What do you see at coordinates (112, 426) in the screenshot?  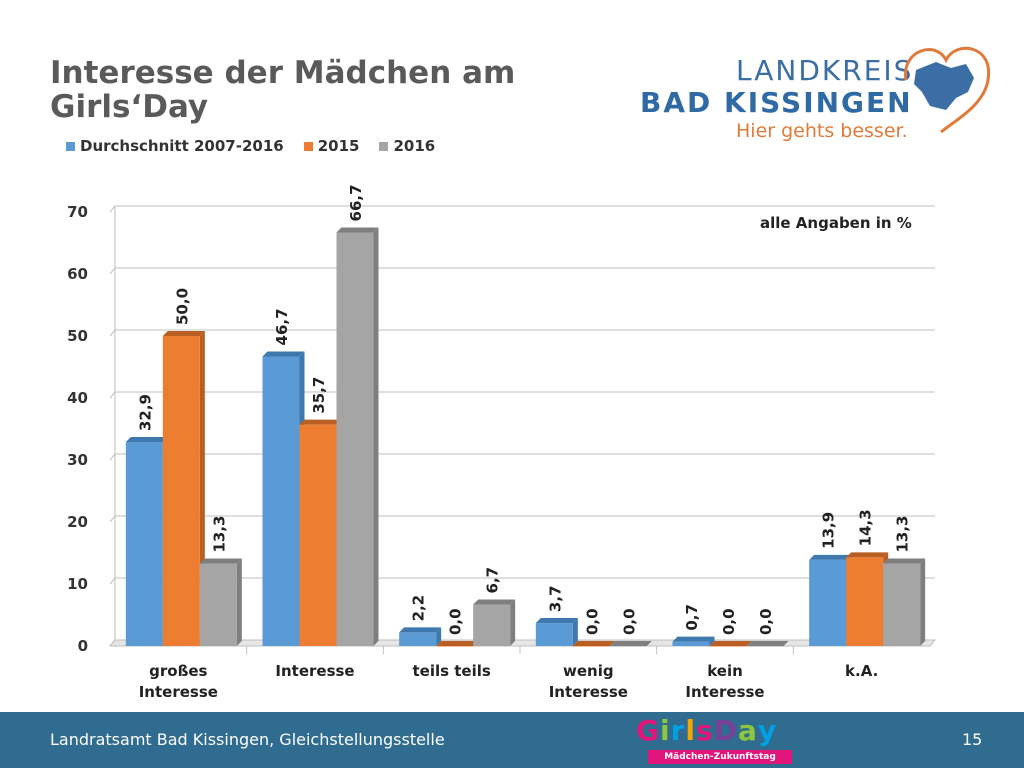 I see `plot-depth-edge` at bounding box center [112, 426].